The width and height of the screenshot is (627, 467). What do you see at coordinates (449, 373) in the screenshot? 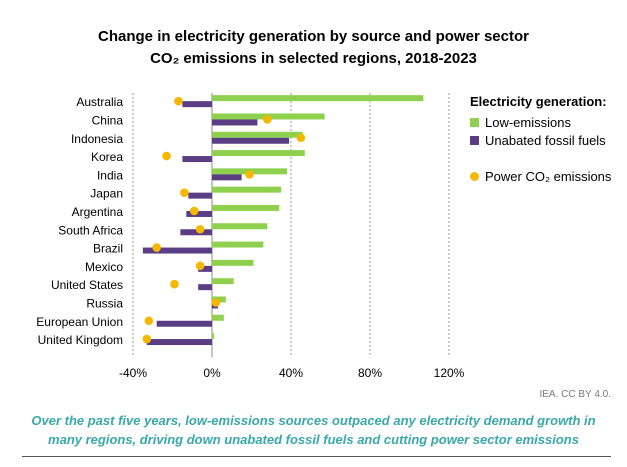
I see `x-tick-label: 120%` at bounding box center [449, 373].